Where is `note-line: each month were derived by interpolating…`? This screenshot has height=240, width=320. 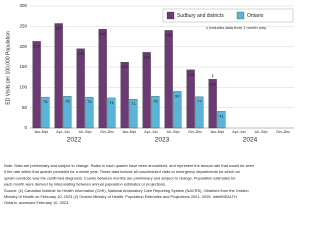 note-line: each month were derived by interpolating… is located at coordinates (85, 184).